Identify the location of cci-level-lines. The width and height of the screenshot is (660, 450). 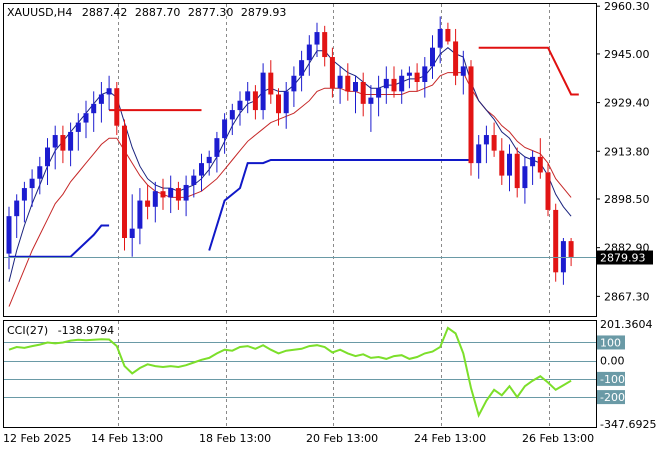
(300, 370).